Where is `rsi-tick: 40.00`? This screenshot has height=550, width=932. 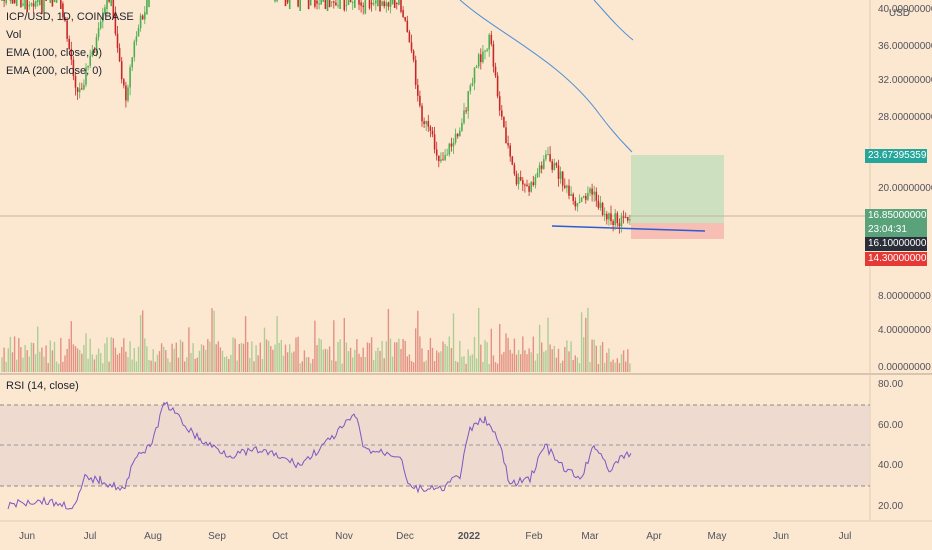 rsi-tick: 40.00 is located at coordinates (890, 465).